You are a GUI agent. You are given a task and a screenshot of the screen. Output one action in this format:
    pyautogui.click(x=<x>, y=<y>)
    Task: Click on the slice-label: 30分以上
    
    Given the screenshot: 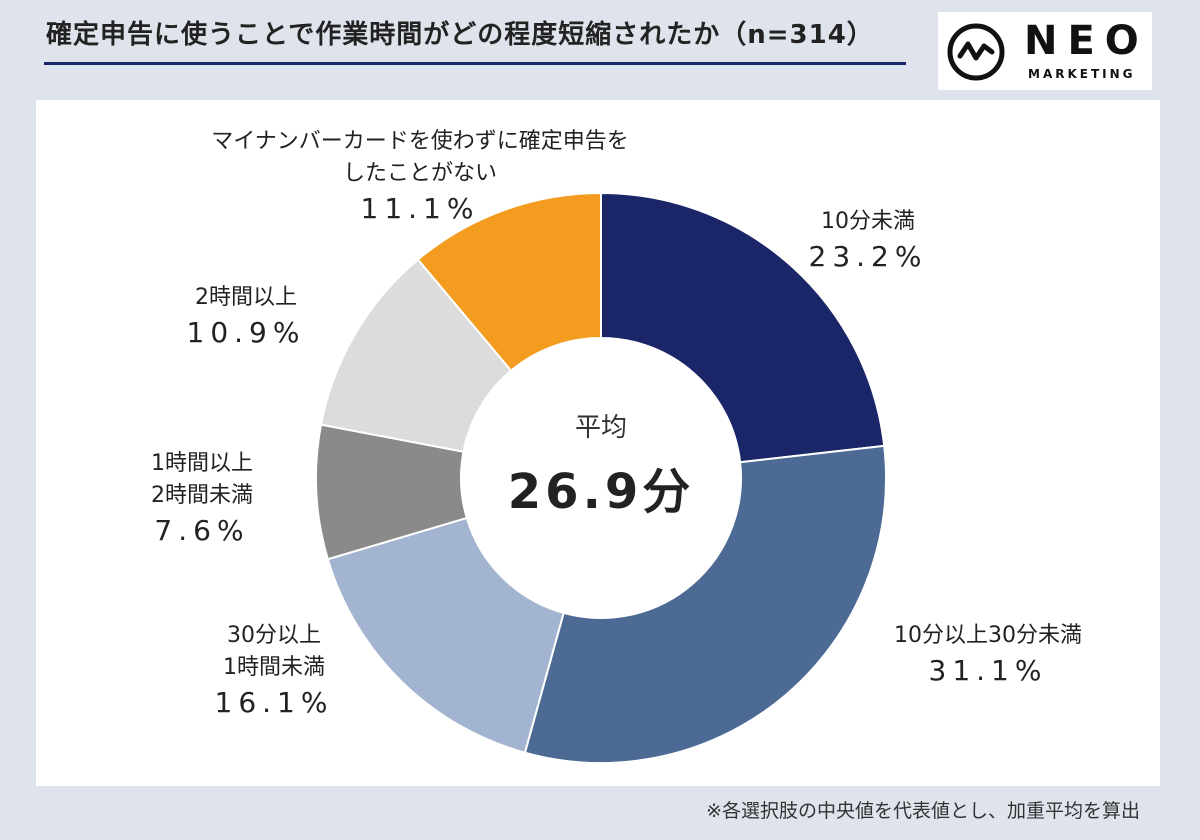 What is the action you would take?
    pyautogui.click(x=274, y=635)
    